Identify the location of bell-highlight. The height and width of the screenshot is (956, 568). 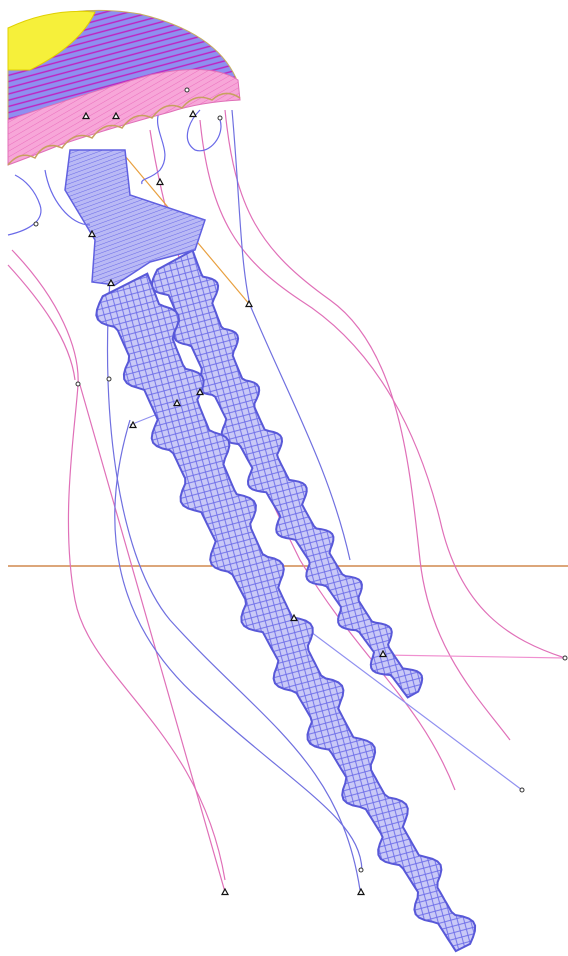
(51, 40).